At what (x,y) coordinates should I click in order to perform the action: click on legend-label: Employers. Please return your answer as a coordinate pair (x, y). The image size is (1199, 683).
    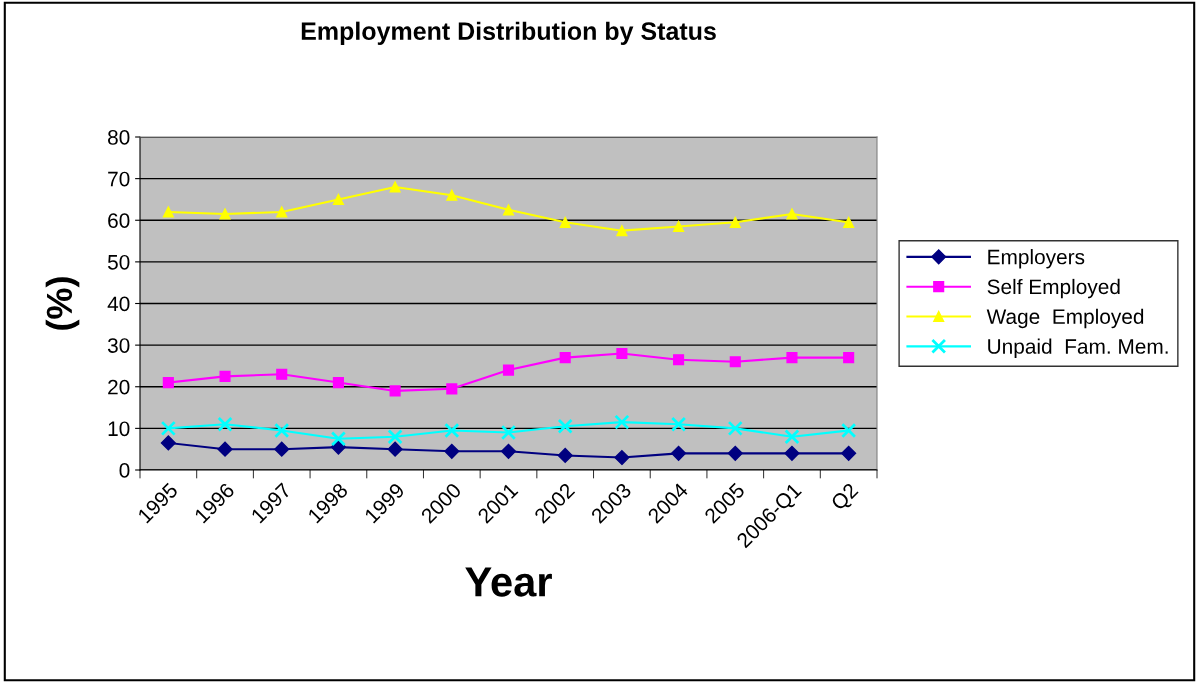
    Looking at the image, I should click on (1036, 259).